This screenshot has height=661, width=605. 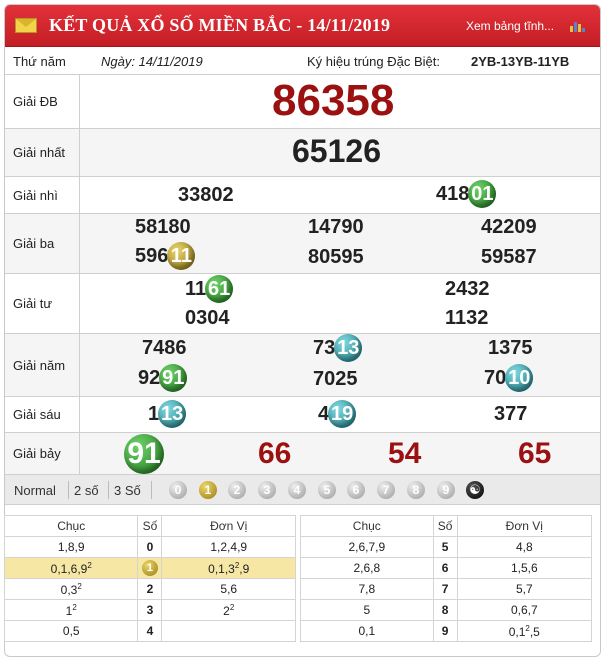 What do you see at coordinates (446, 547) in the screenshot?
I see `table-row: 2,6,7,9 5 4,8` at bounding box center [446, 547].